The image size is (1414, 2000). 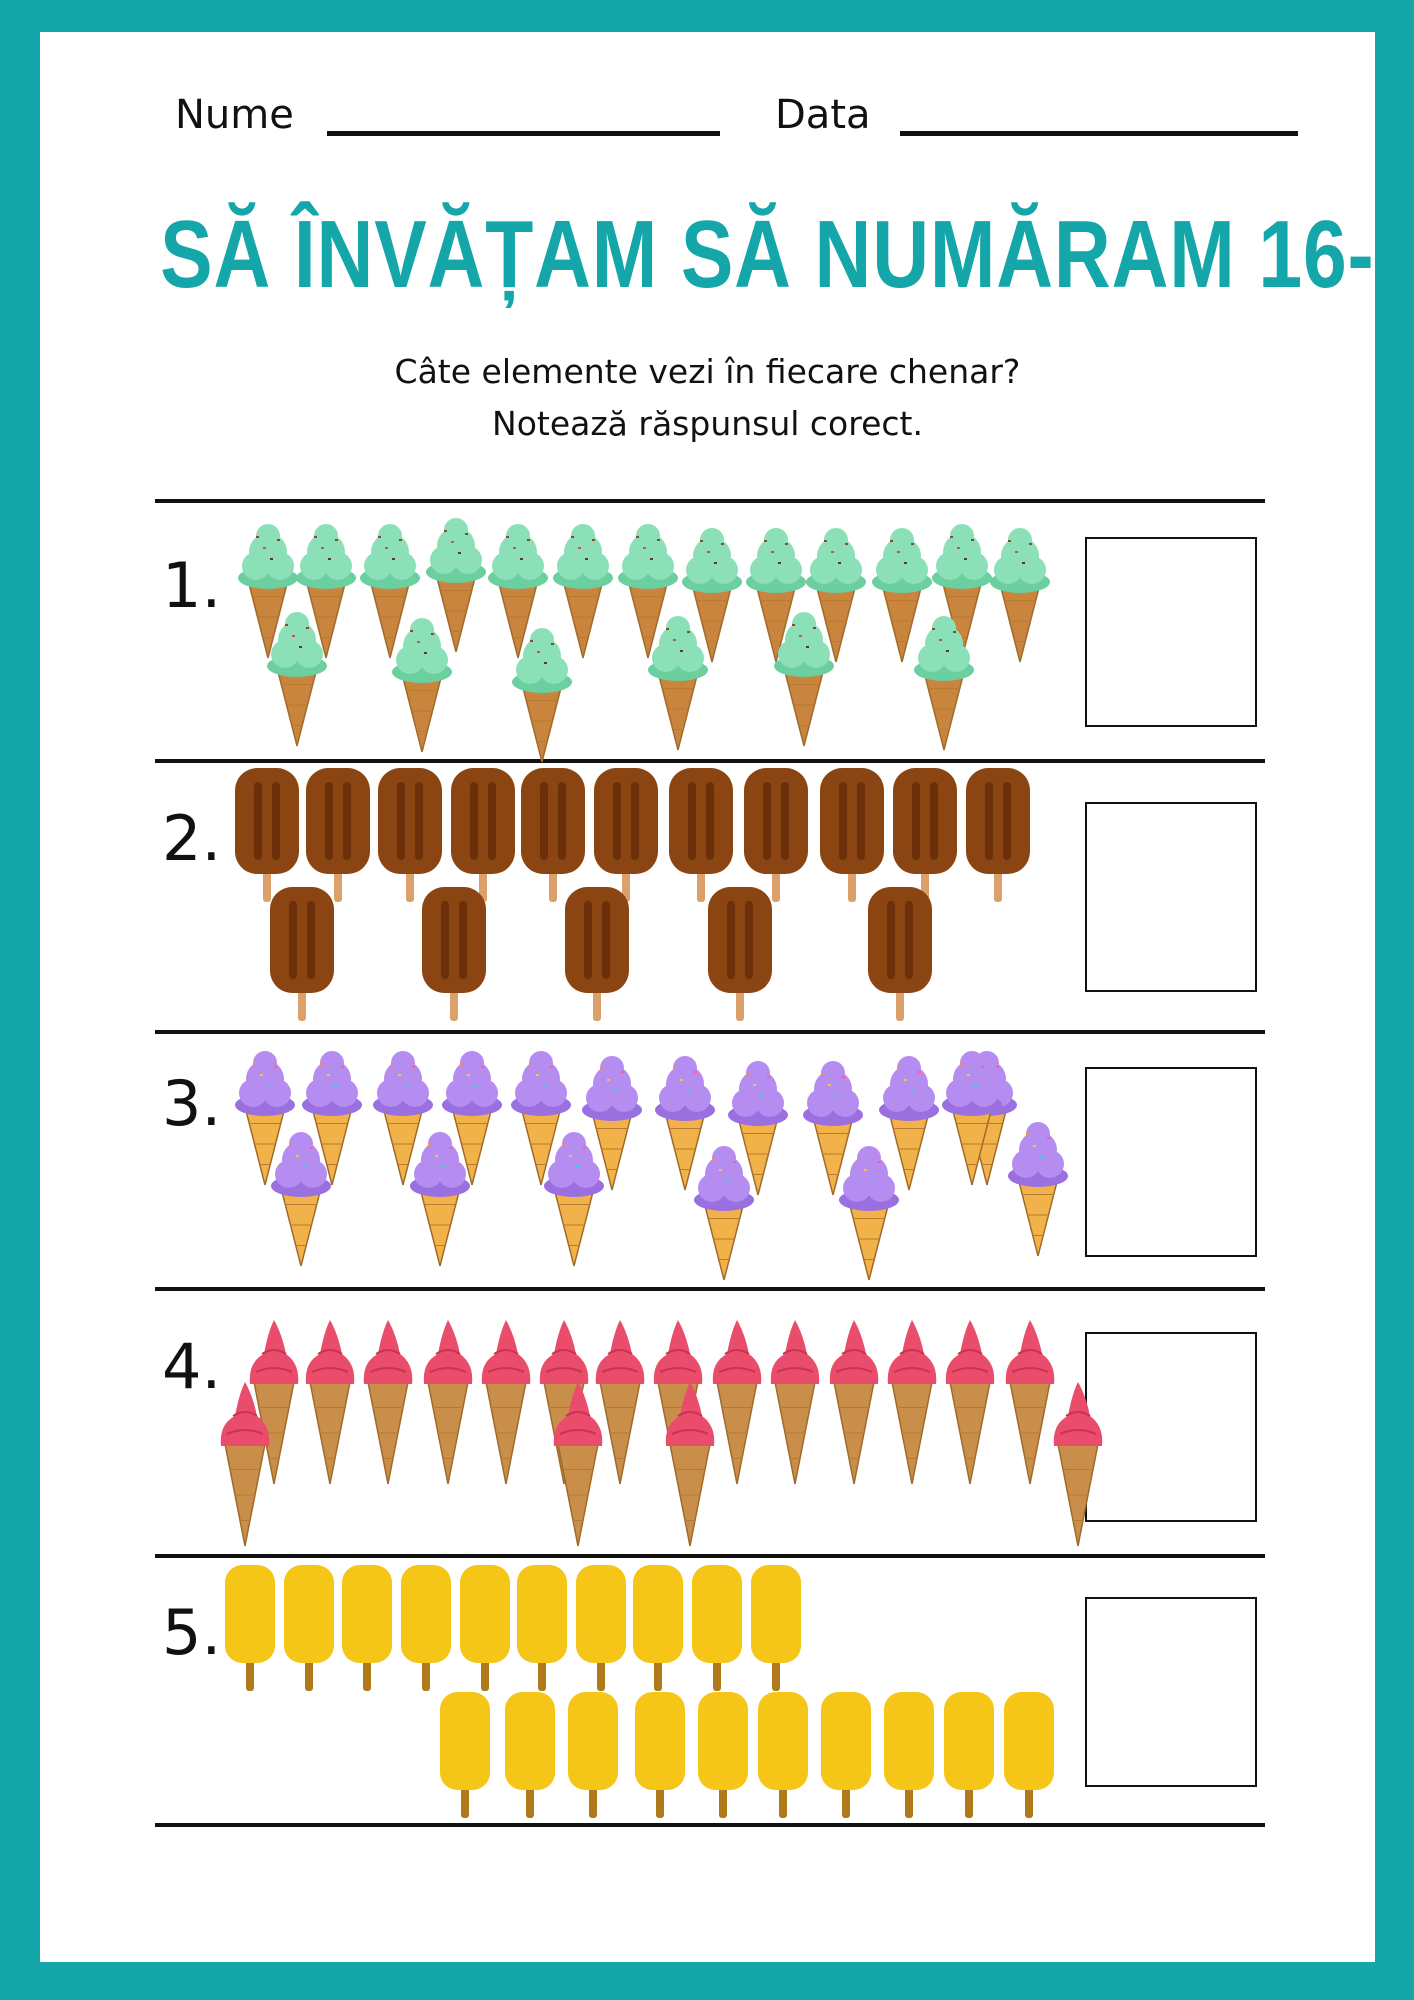 I want to click on instruction-line-1: Câte elemente vezi în fiecare chenar?, so click(x=707, y=371).